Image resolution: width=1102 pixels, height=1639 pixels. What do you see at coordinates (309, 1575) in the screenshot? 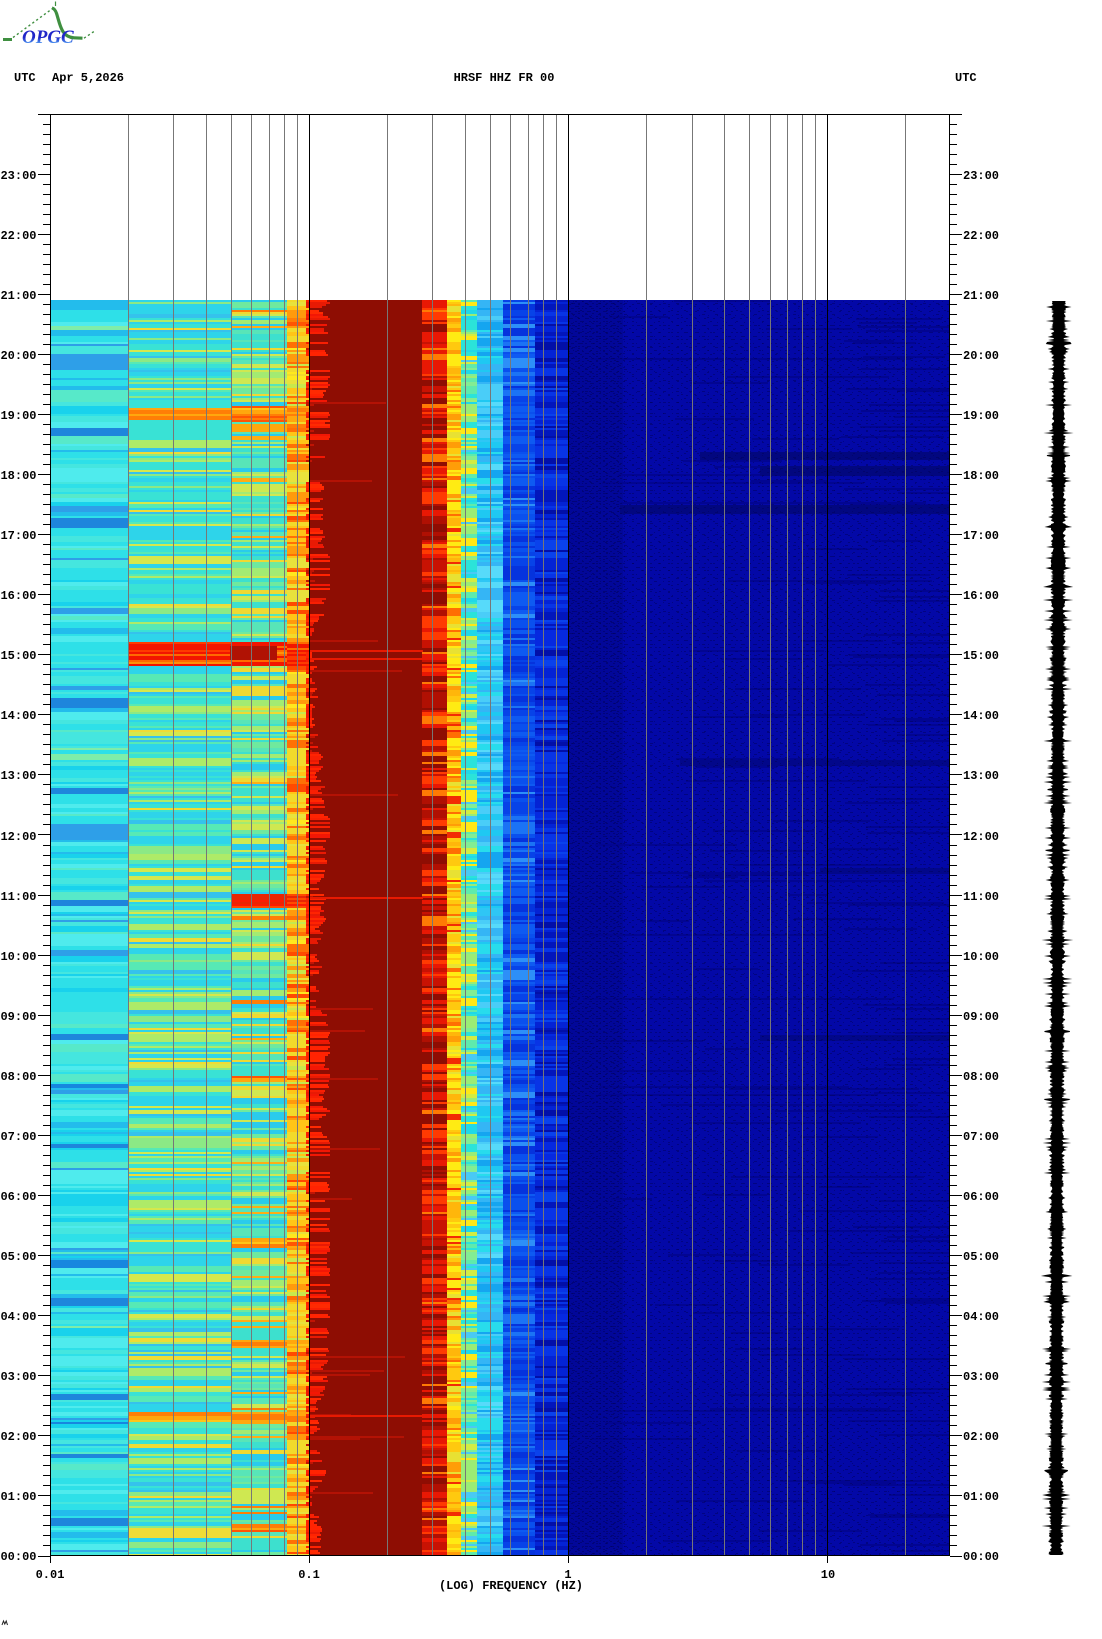
I see `svg-text: 0.1` at bounding box center [309, 1575].